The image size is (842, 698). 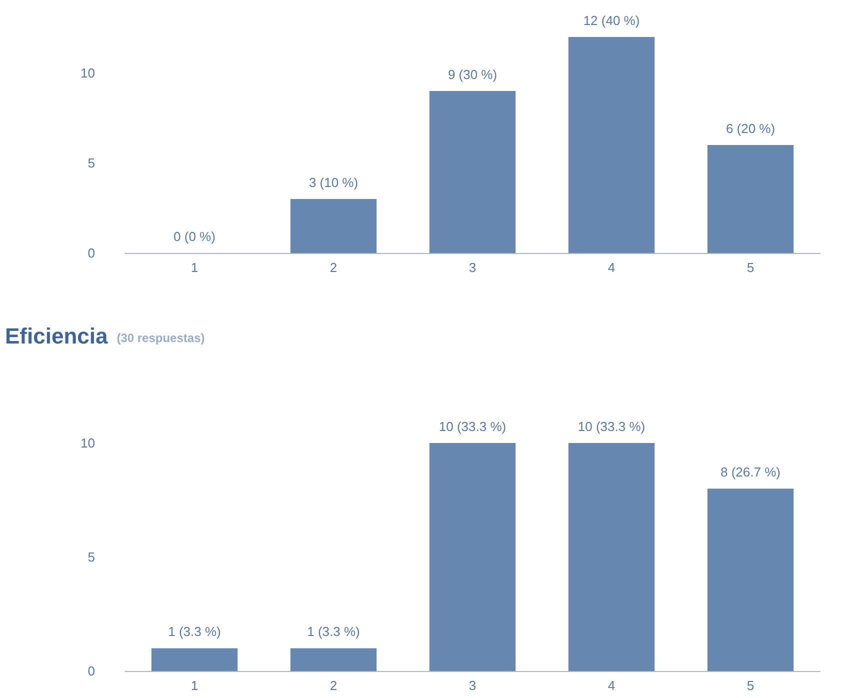 What do you see at coordinates (195, 236) in the screenshot?
I see `data-label: 0 (0 %)` at bounding box center [195, 236].